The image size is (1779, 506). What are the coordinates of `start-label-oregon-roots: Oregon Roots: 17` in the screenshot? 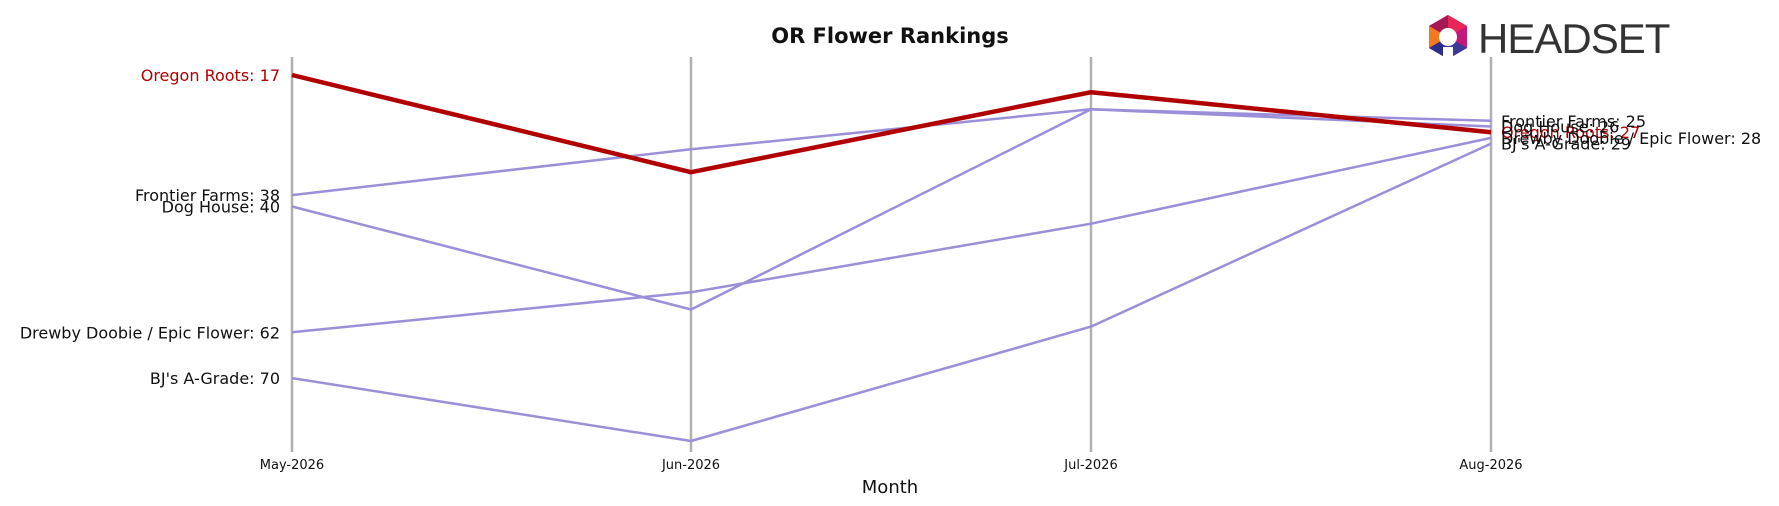 It's located at (210, 75).